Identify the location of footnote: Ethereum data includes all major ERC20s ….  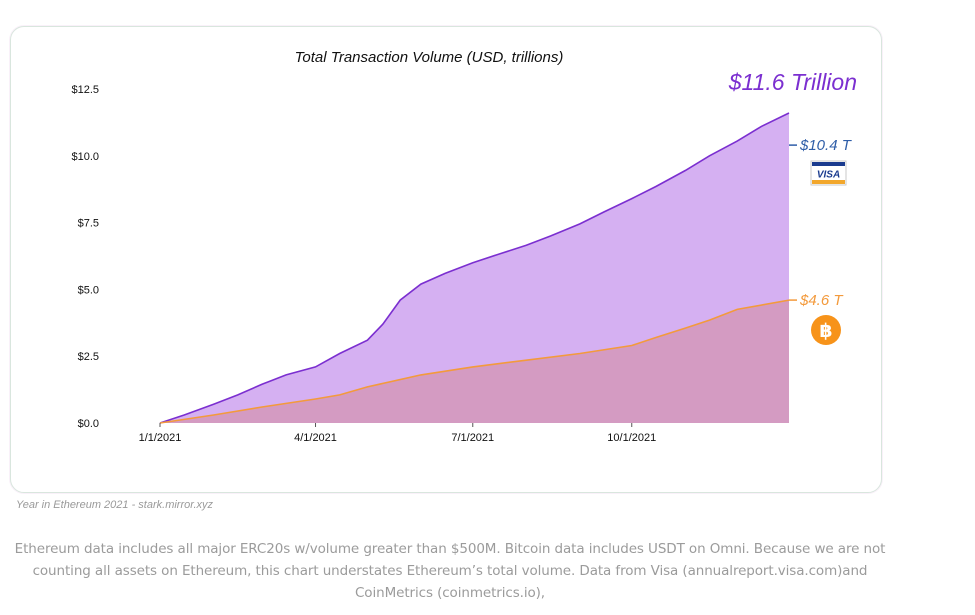
(450, 571).